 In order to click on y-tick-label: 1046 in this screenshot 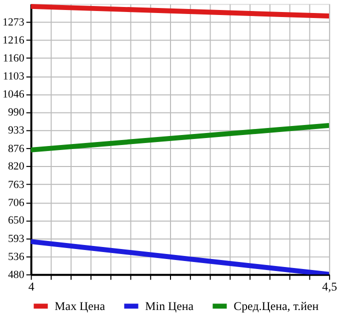, I will do `click(13, 94)`.